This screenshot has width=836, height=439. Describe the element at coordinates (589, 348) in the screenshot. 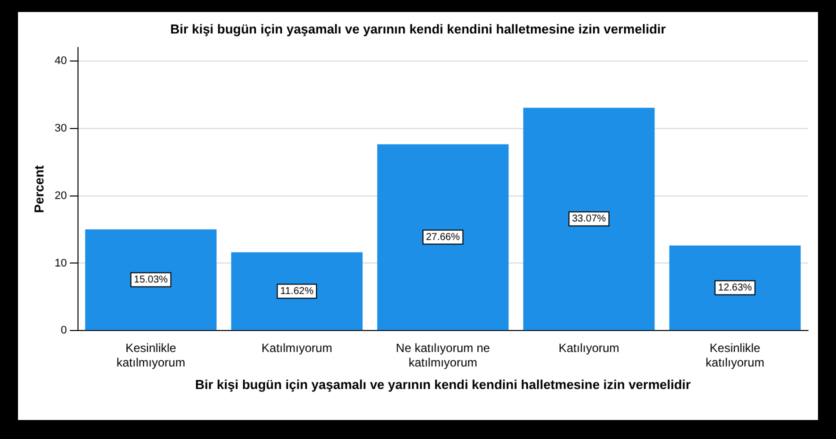

I see `x-tick-label: Katılıyorum` at that location.